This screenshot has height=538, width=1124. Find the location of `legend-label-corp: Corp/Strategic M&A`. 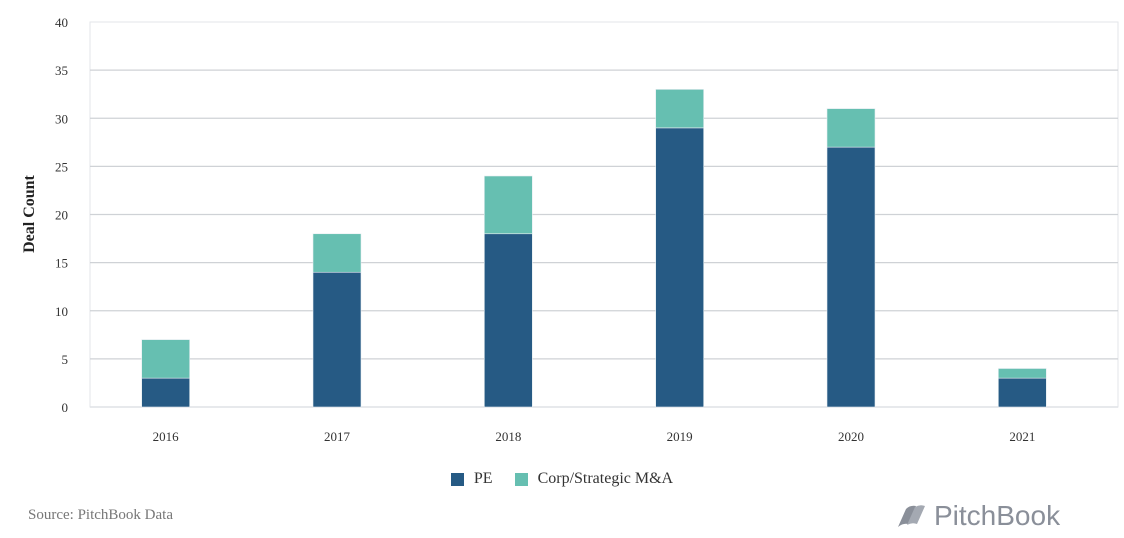

legend-label-corp: Corp/Strategic M&A is located at coordinates (605, 478).